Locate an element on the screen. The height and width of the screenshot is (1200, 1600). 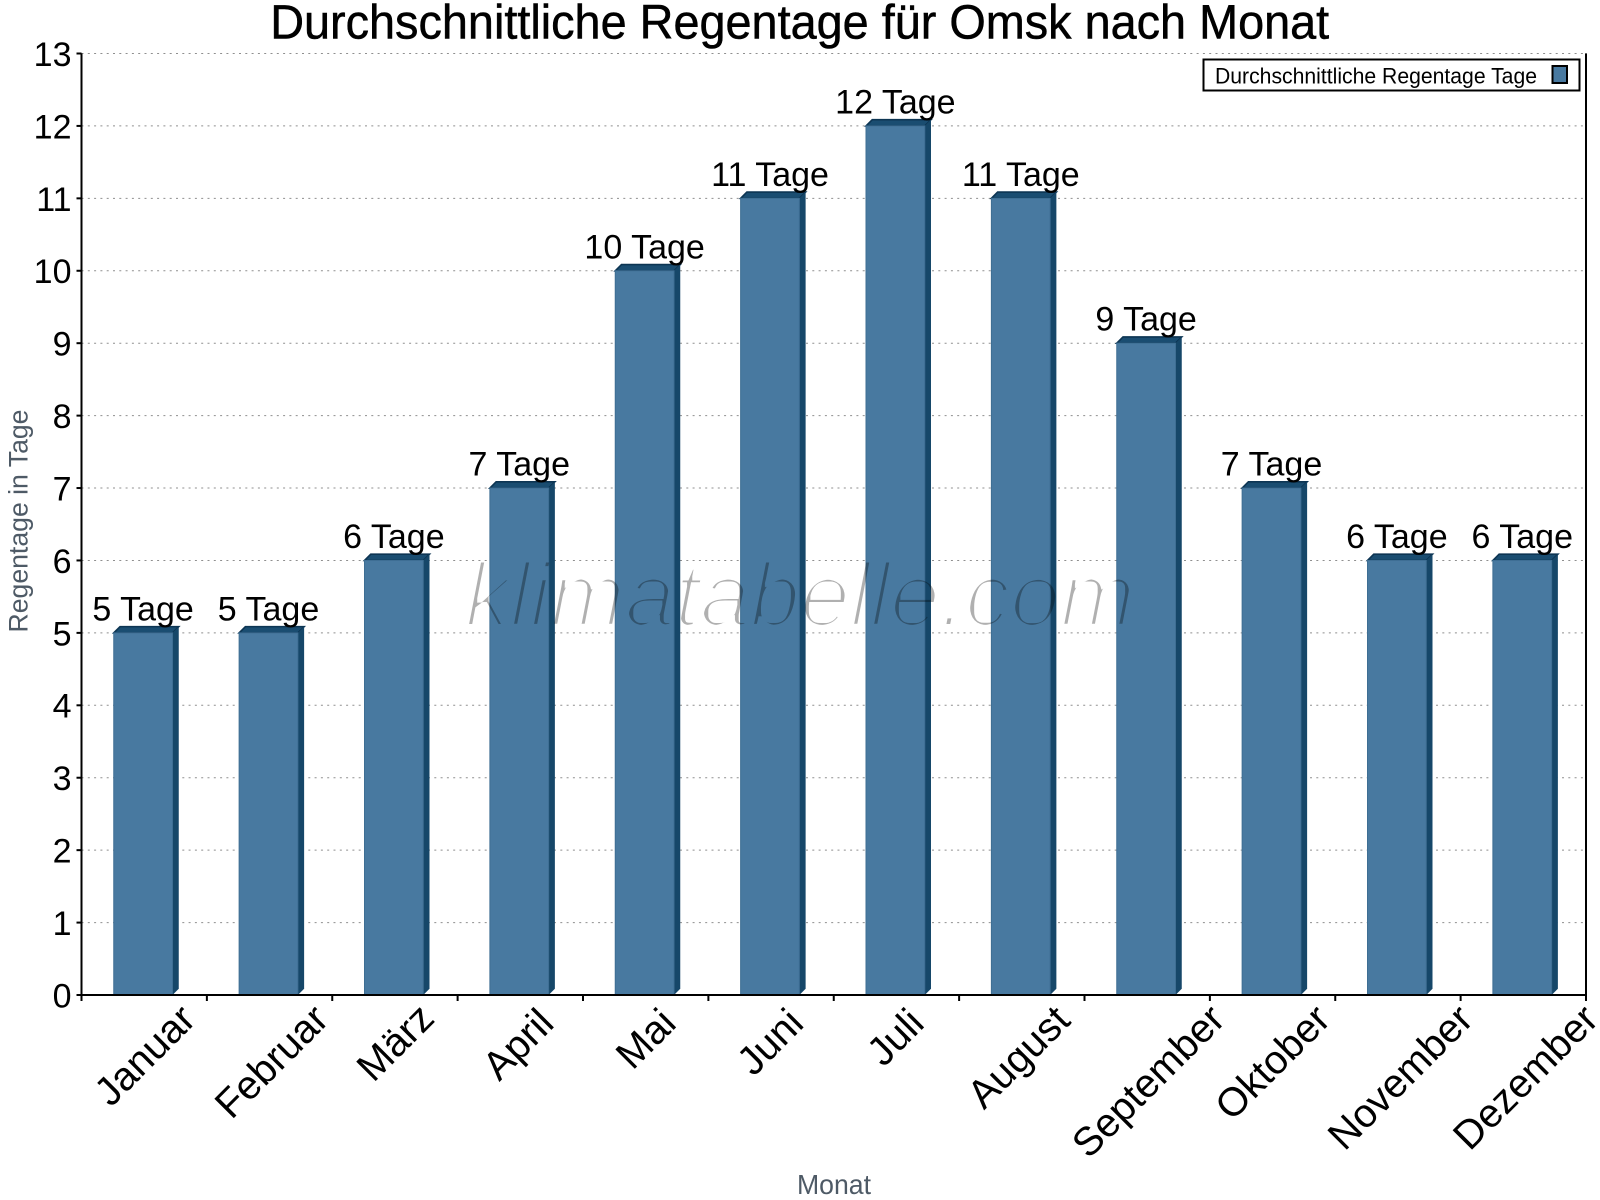
svg-text: 11 is located at coordinates (53, 200).